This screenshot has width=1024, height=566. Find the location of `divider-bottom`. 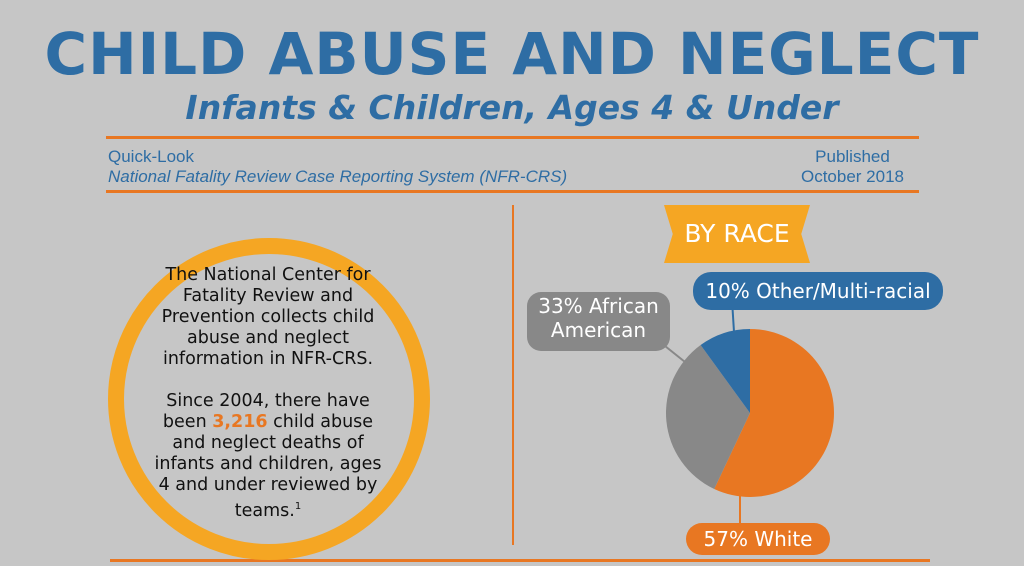

divider-bottom is located at coordinates (520, 560).